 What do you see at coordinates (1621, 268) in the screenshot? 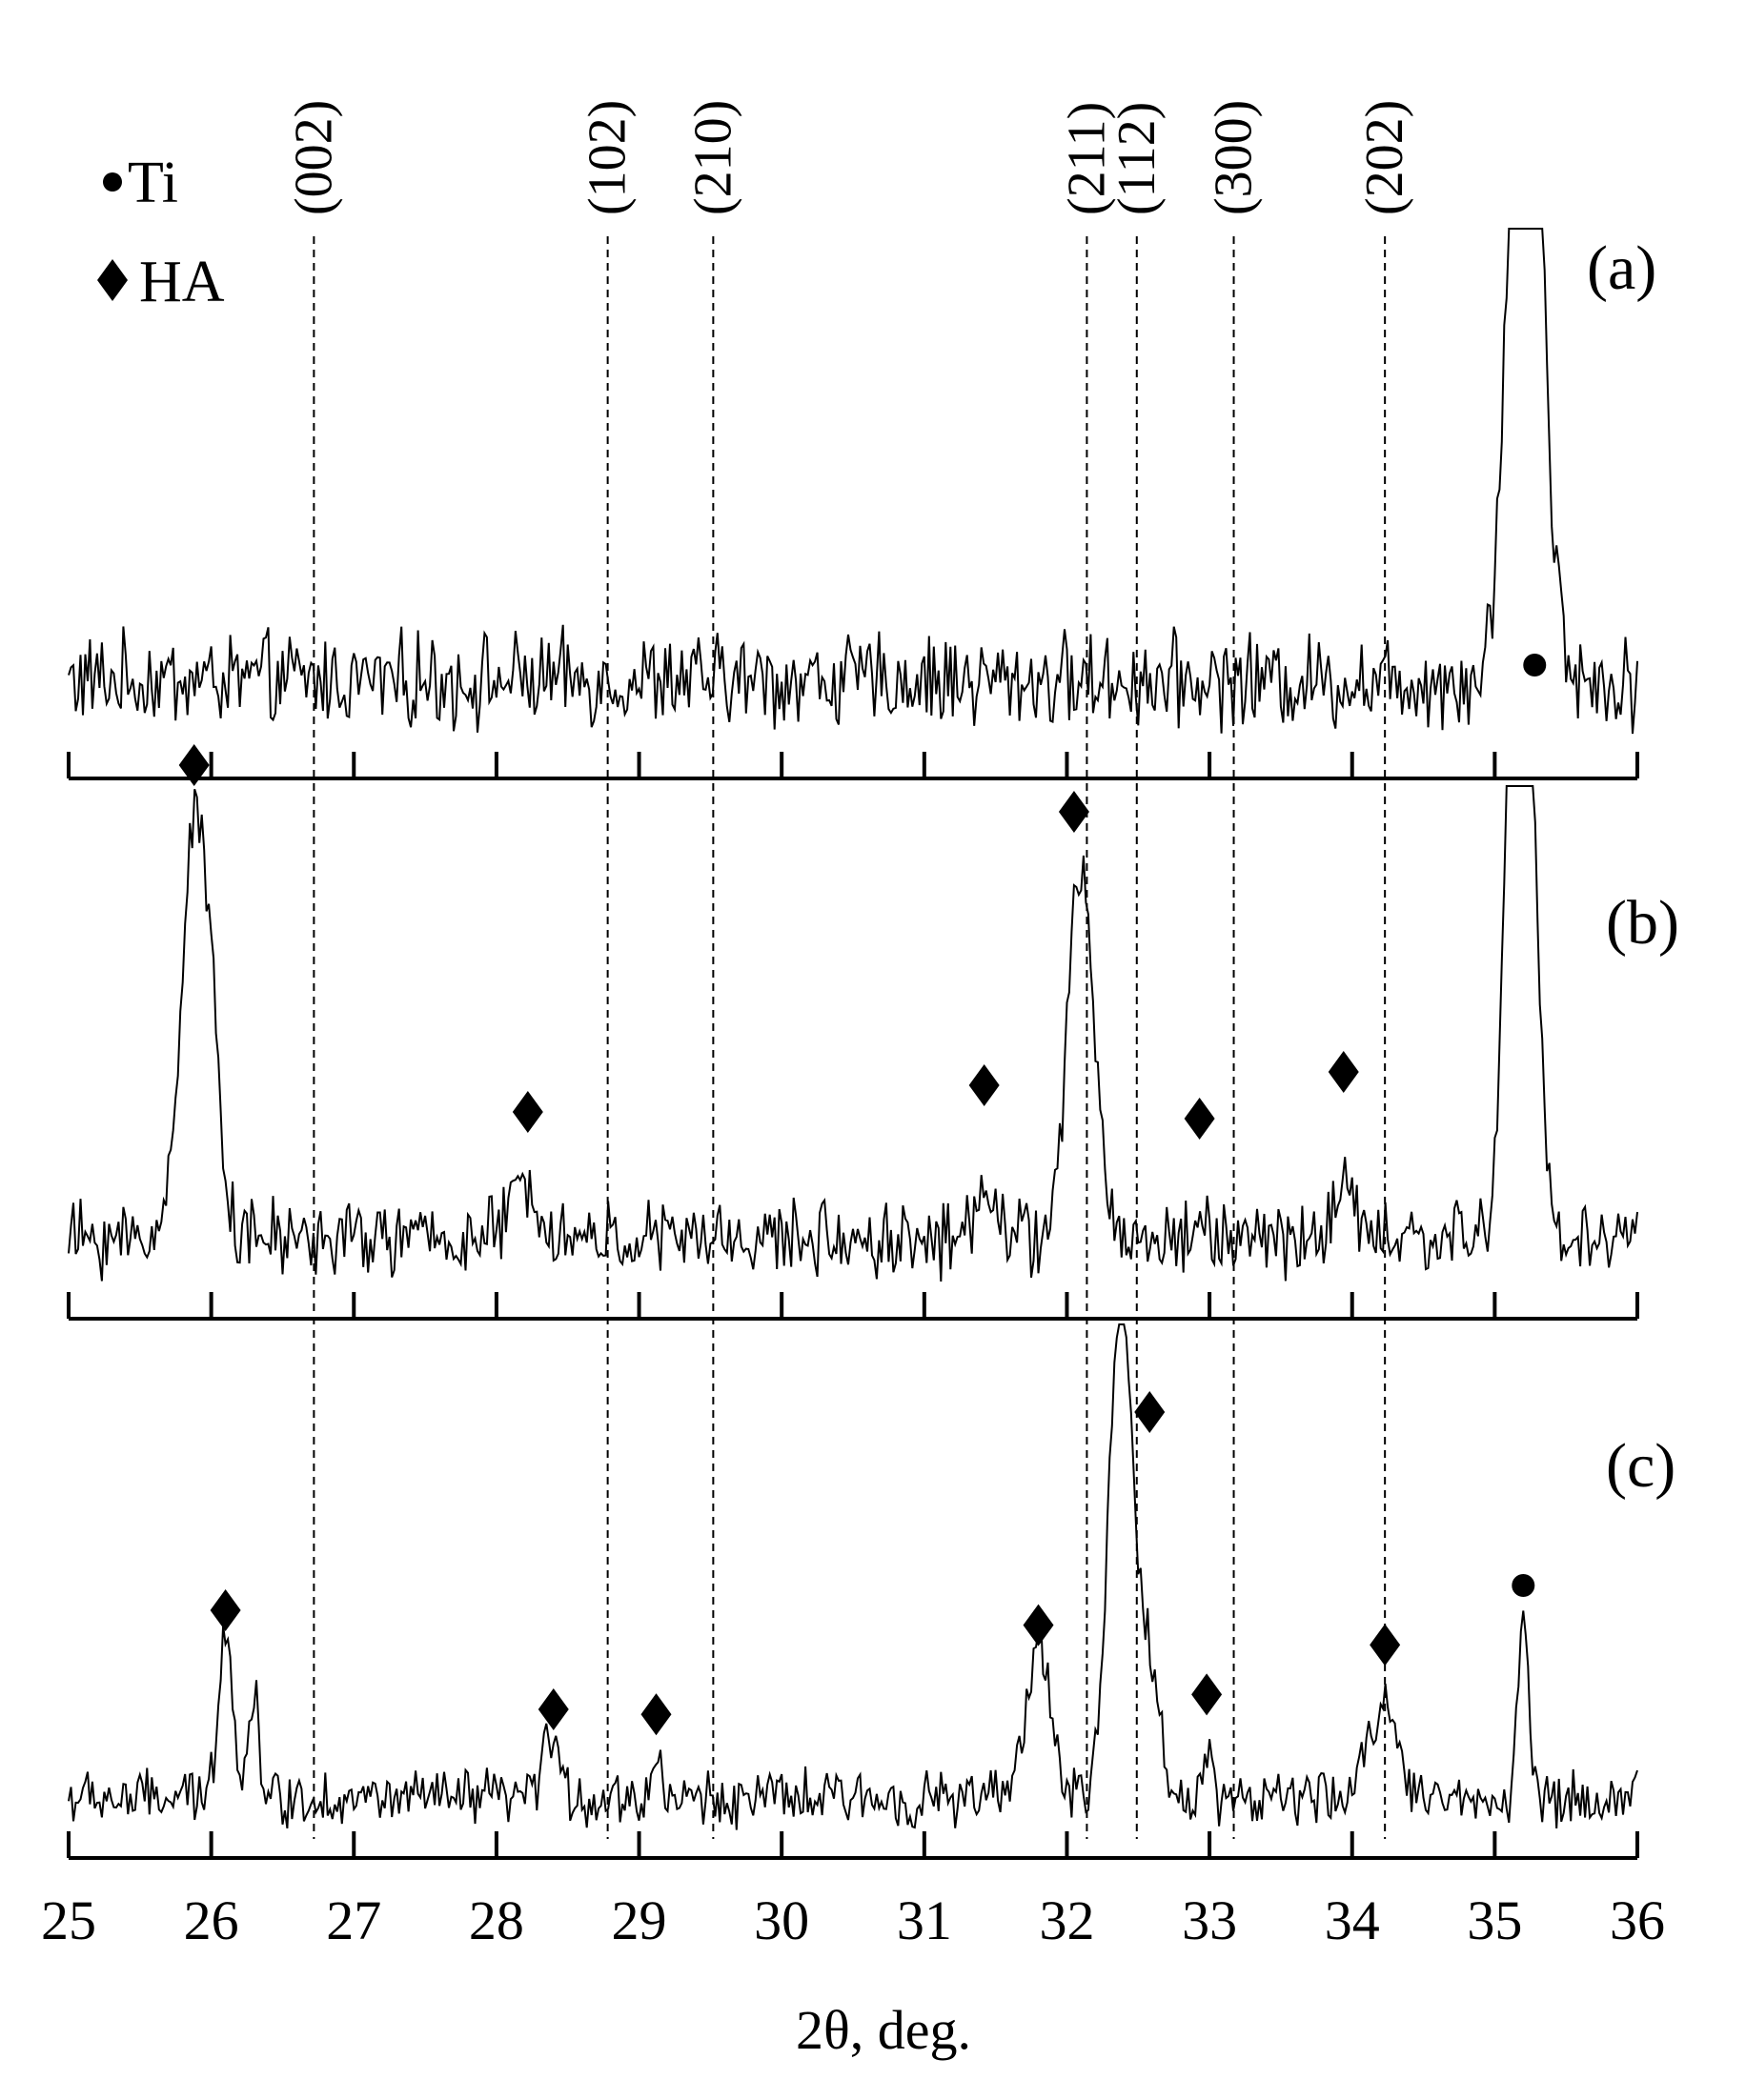
I see `panel-label-a: (a)` at bounding box center [1621, 268].